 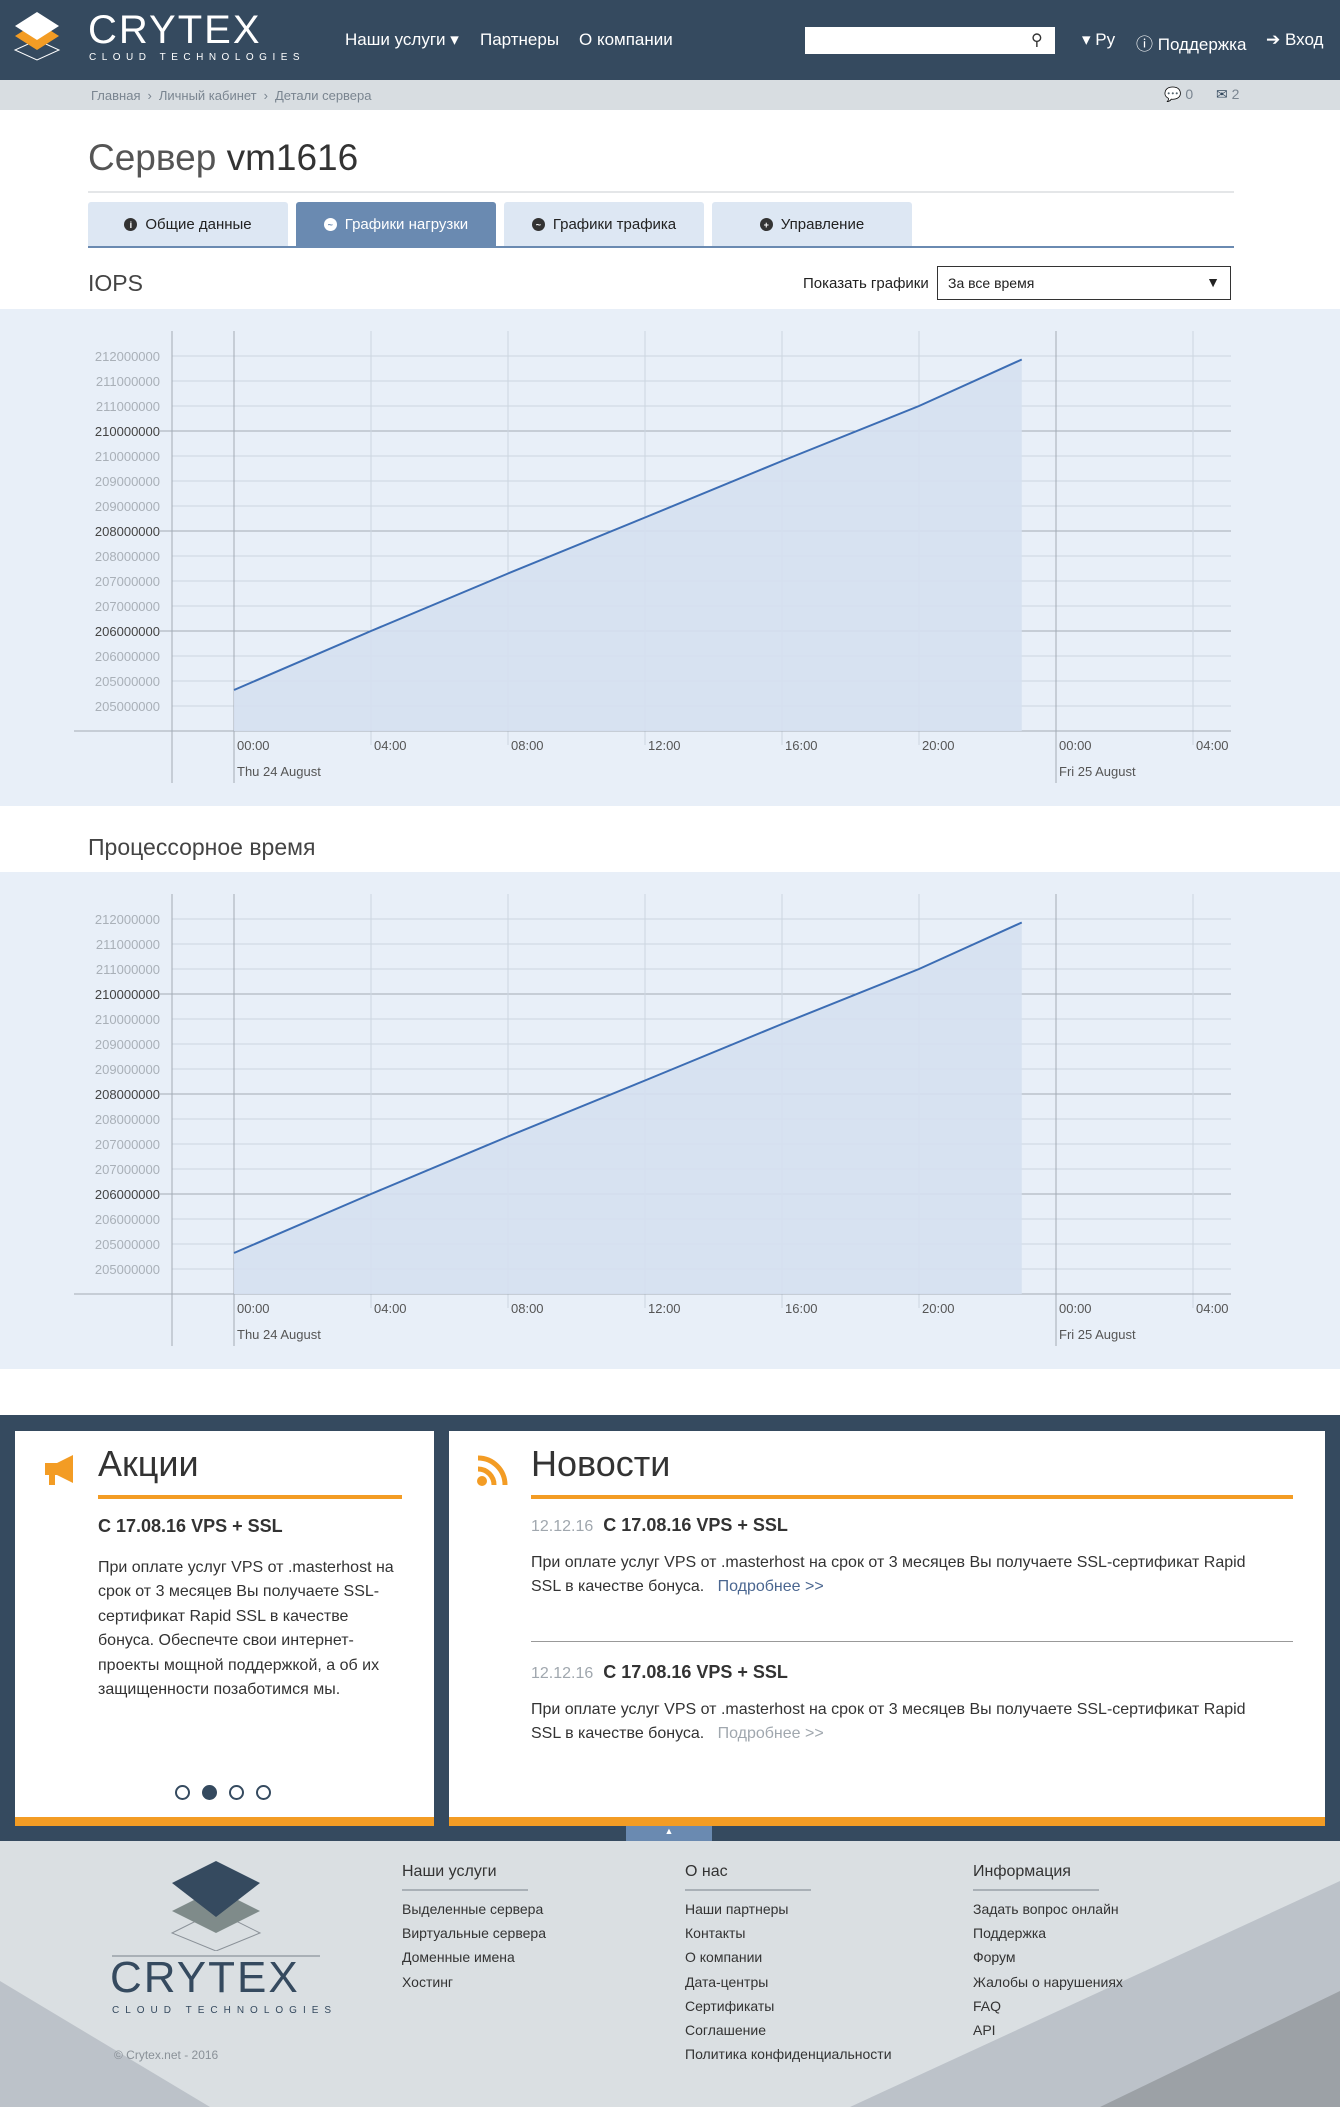 What do you see at coordinates (730, 2005) in the screenshot?
I see `footer-link: Сертификаты` at bounding box center [730, 2005].